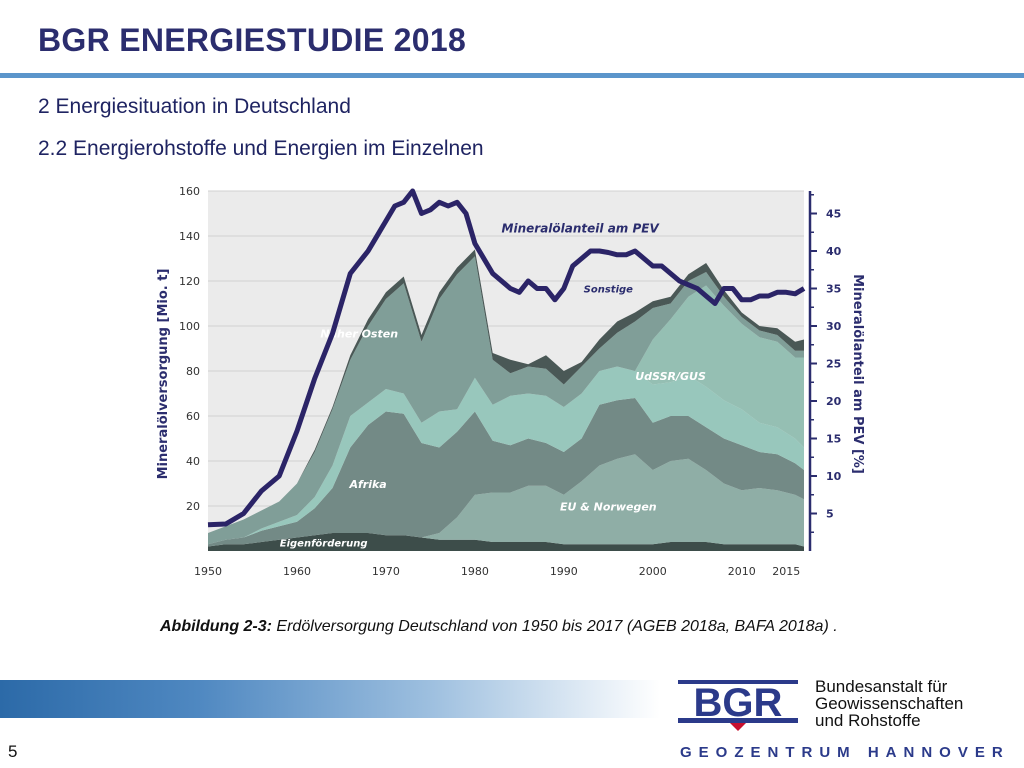 The width and height of the screenshot is (1024, 768). What do you see at coordinates (834, 326) in the screenshot?
I see `y-tick-label-right: 30` at bounding box center [834, 326].